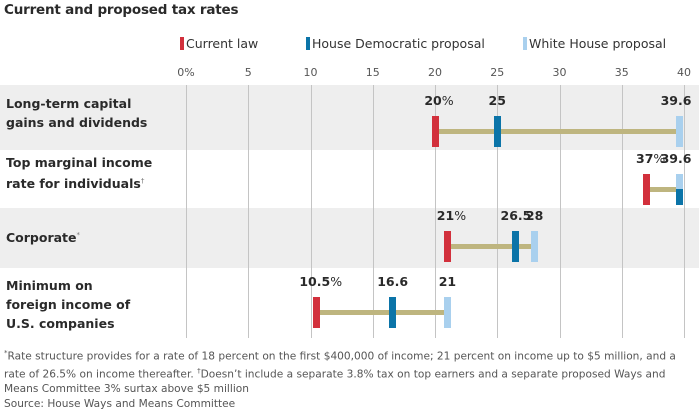  Describe the element at coordinates (349, 238) in the screenshot. I see `row-band` at that location.